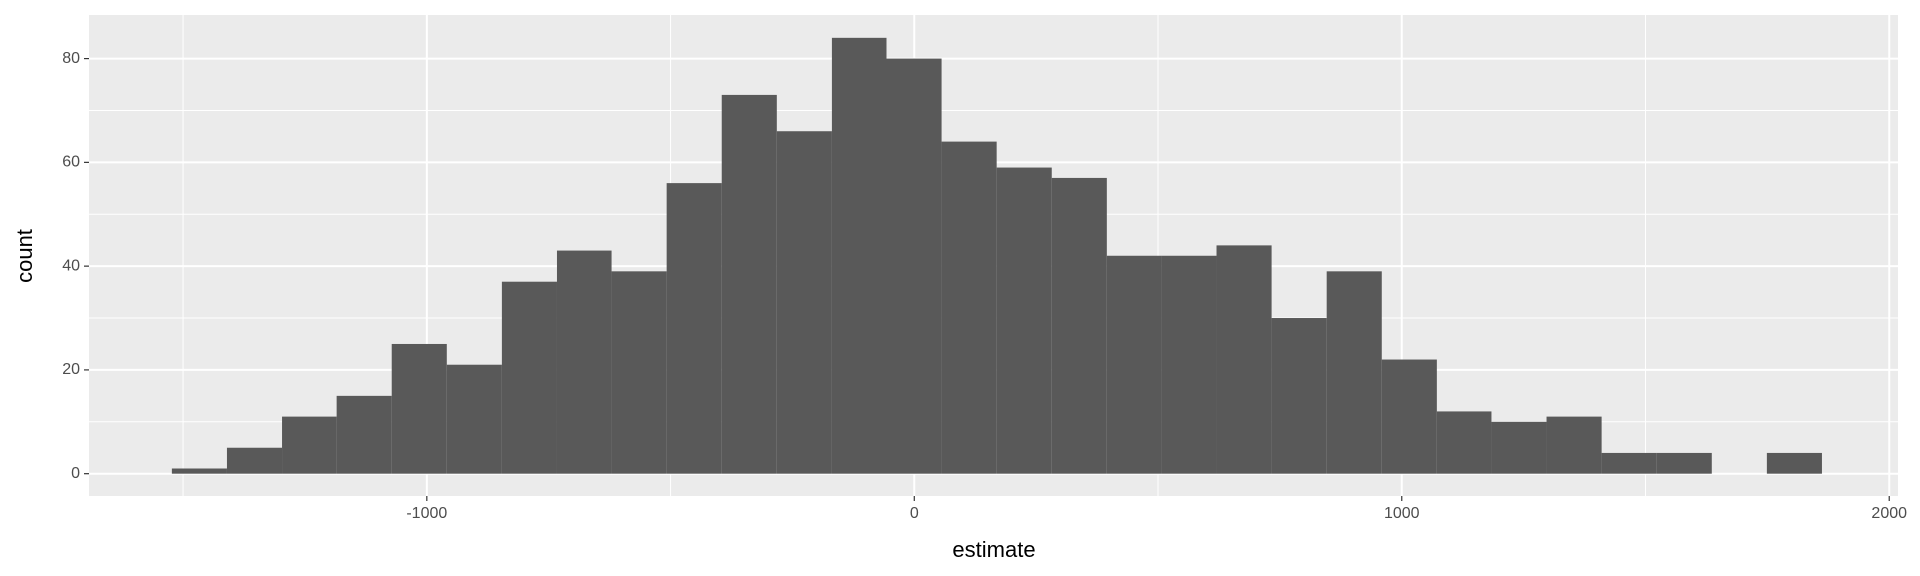 This screenshot has width=1920, height=576. What do you see at coordinates (1889, 513) in the screenshot?
I see `x-tick-label: 2000` at bounding box center [1889, 513].